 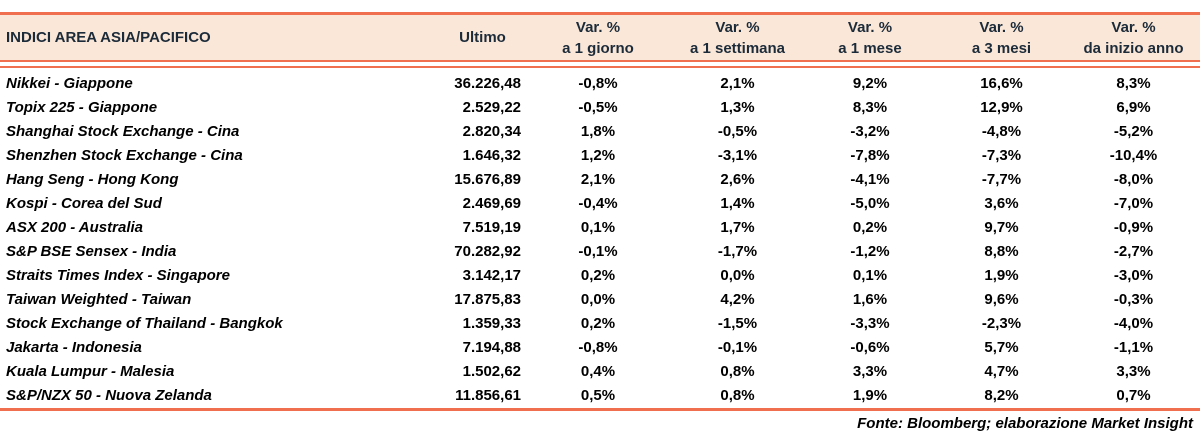 What do you see at coordinates (737, 107) in the screenshot?
I see `pct-change-cell: 1,3%` at bounding box center [737, 107].